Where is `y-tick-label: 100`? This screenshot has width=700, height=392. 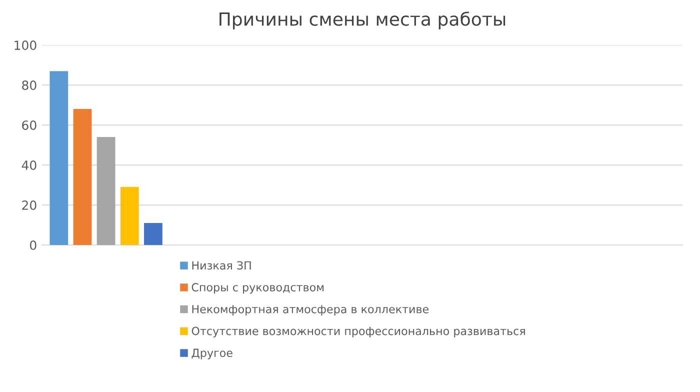
y-tick-label: 100 is located at coordinates (25, 45).